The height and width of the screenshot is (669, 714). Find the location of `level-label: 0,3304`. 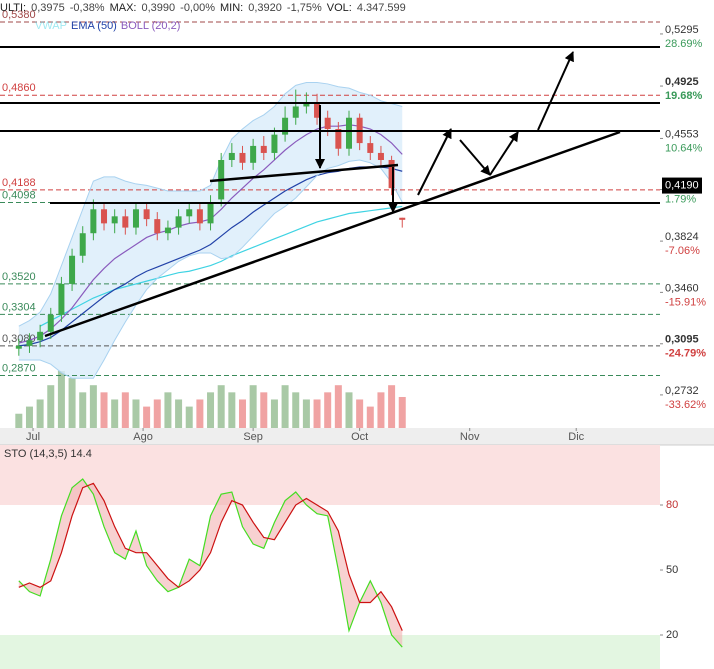

level-label: 0,3304 is located at coordinates (19, 307).